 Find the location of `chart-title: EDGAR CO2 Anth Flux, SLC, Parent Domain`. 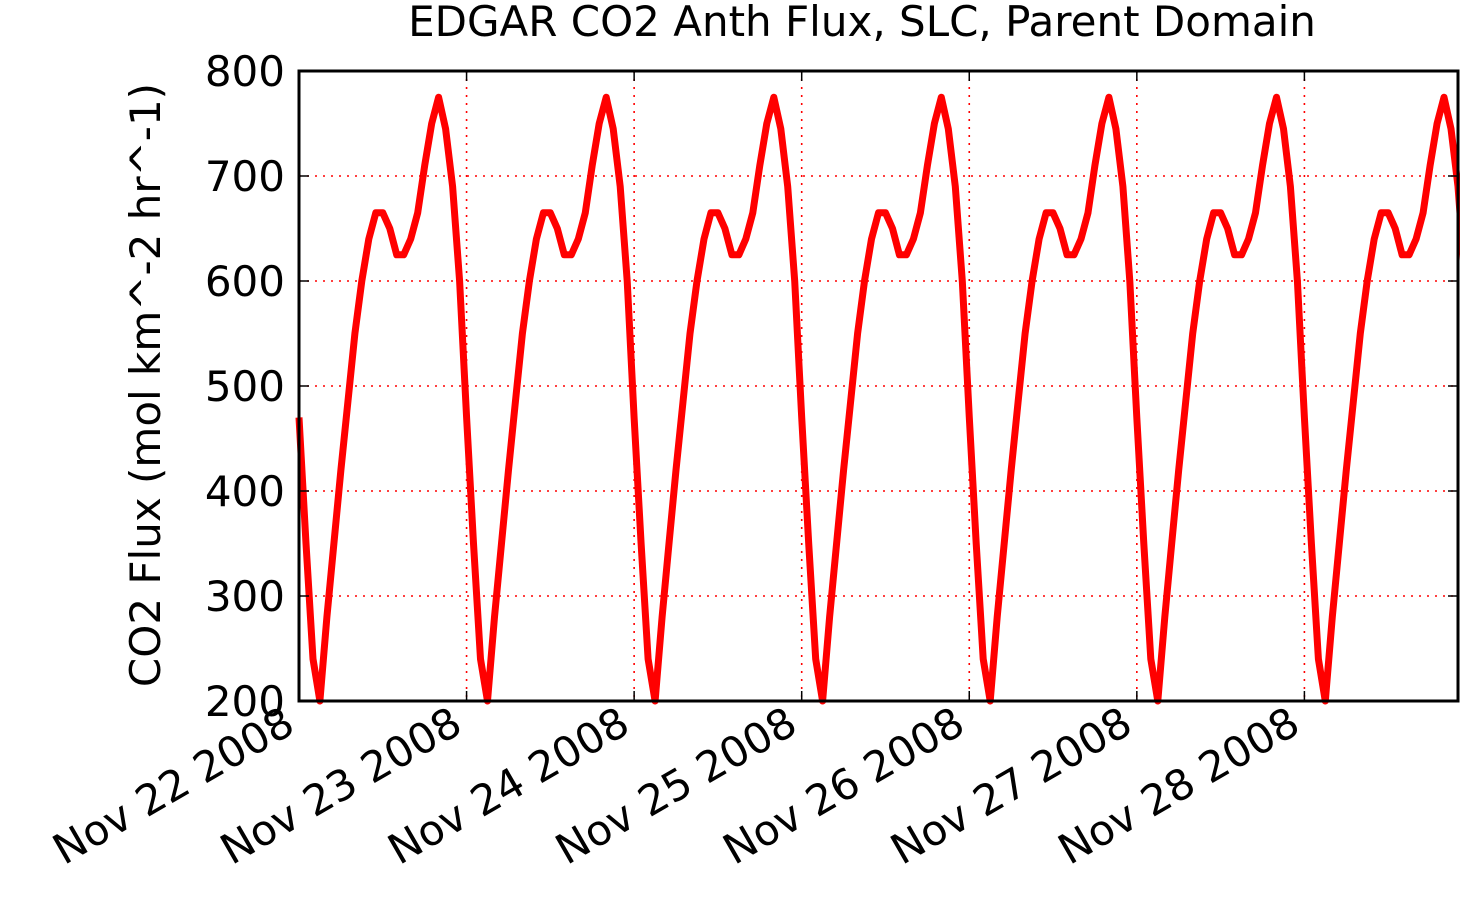

chart-title: EDGAR CO2 Anth Flux, SLC, Parent Domain is located at coordinates (862, 23).